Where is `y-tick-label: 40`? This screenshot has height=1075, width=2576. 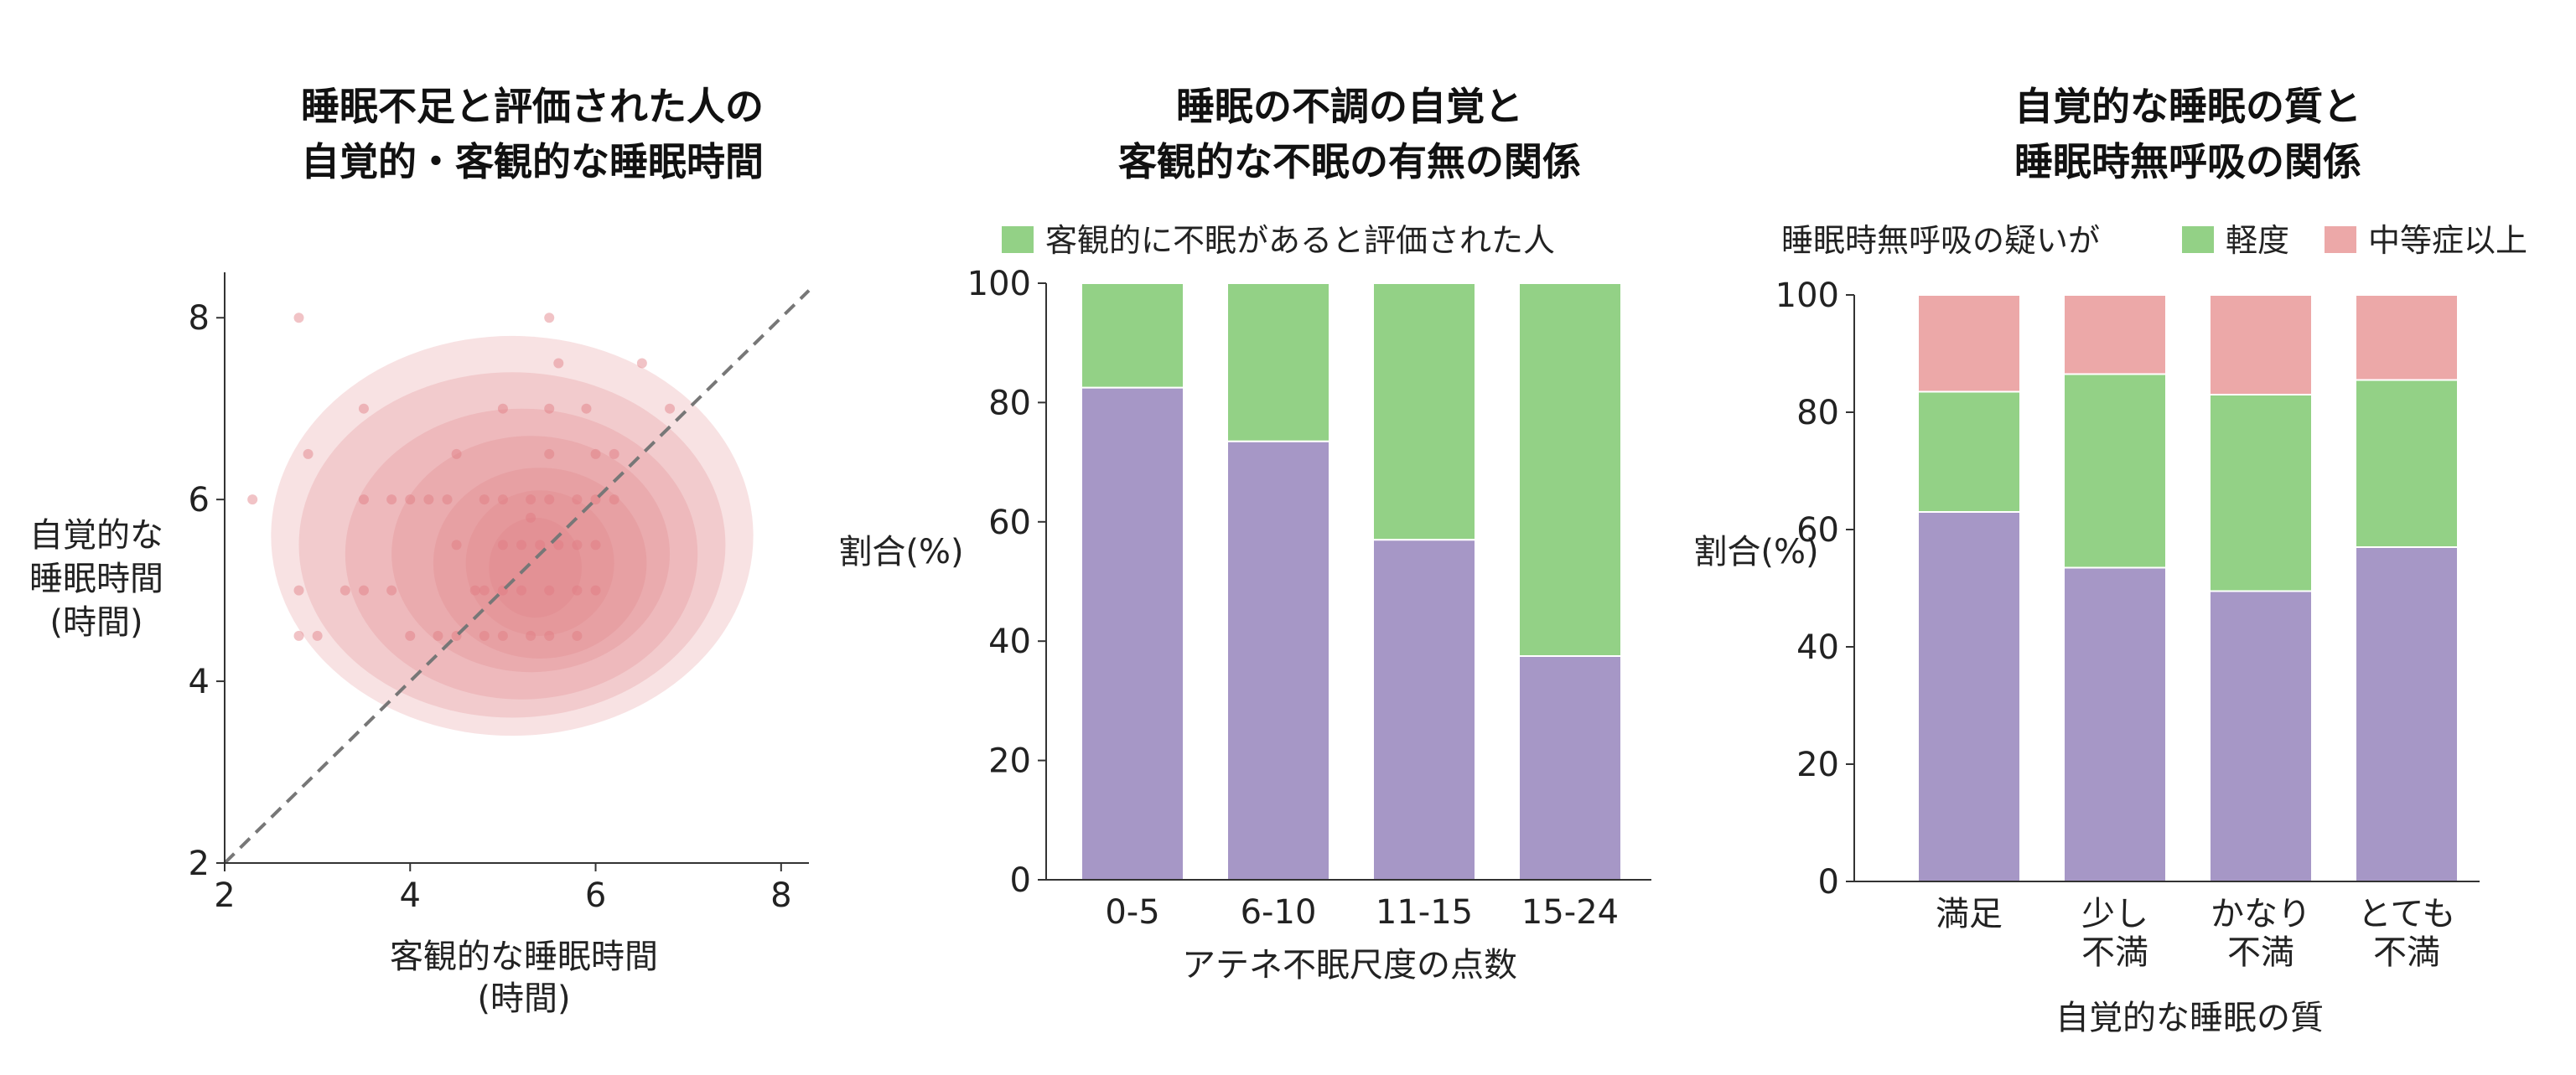 y-tick-label: 40 is located at coordinates (1009, 642).